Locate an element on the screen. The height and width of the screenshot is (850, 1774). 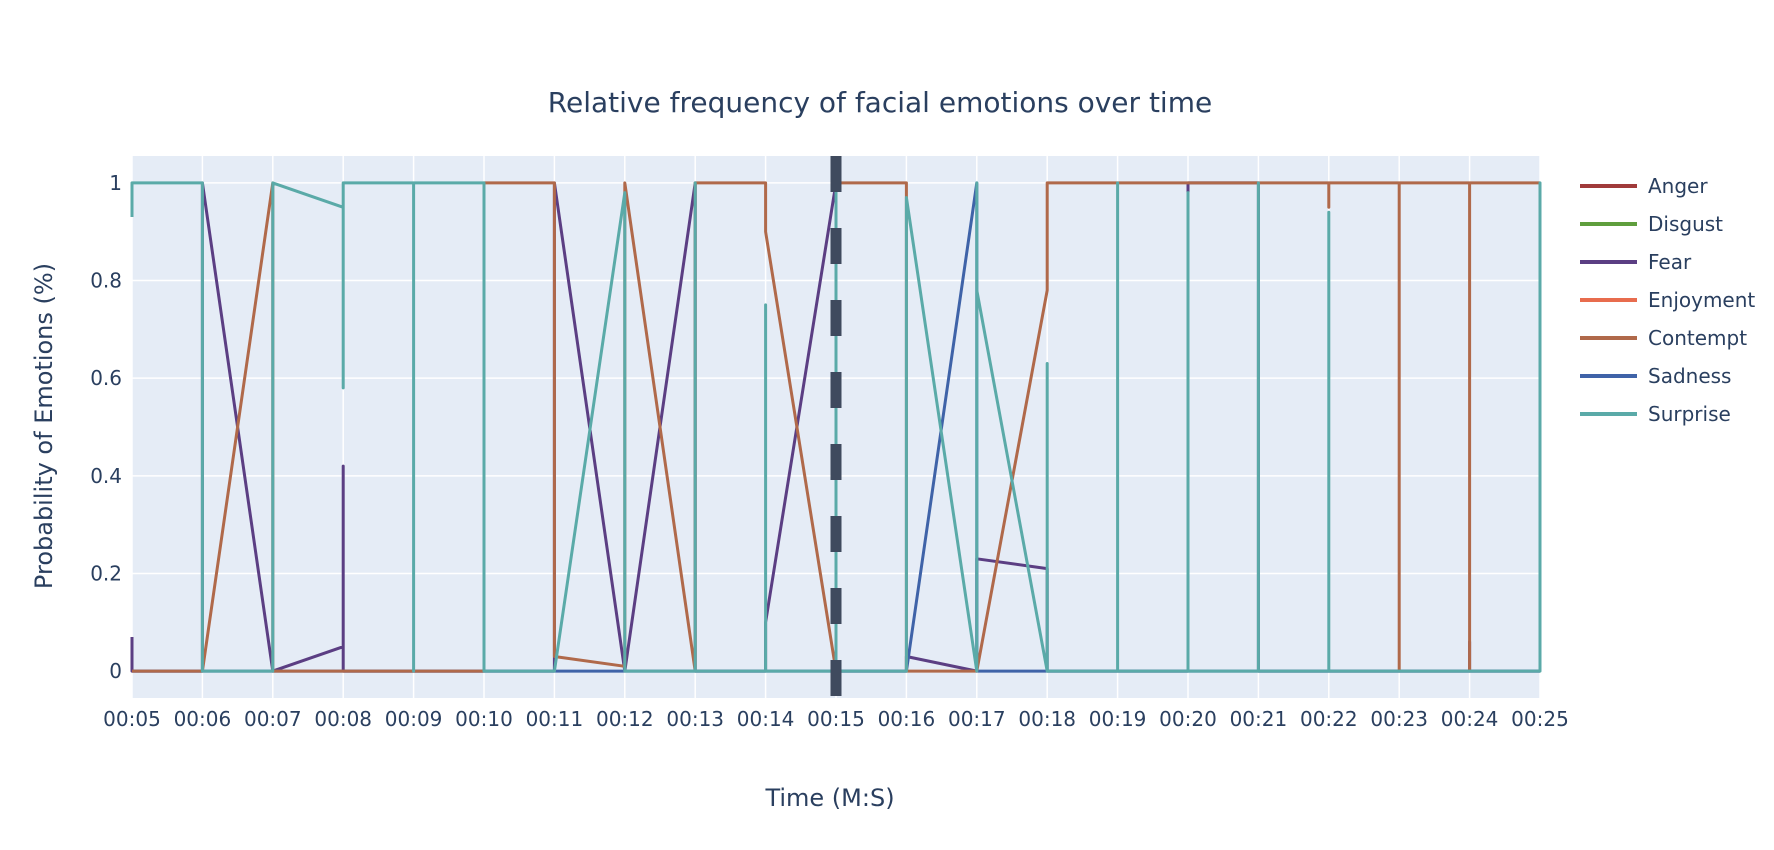
x-tick-label: 00:15 is located at coordinates (836, 719).